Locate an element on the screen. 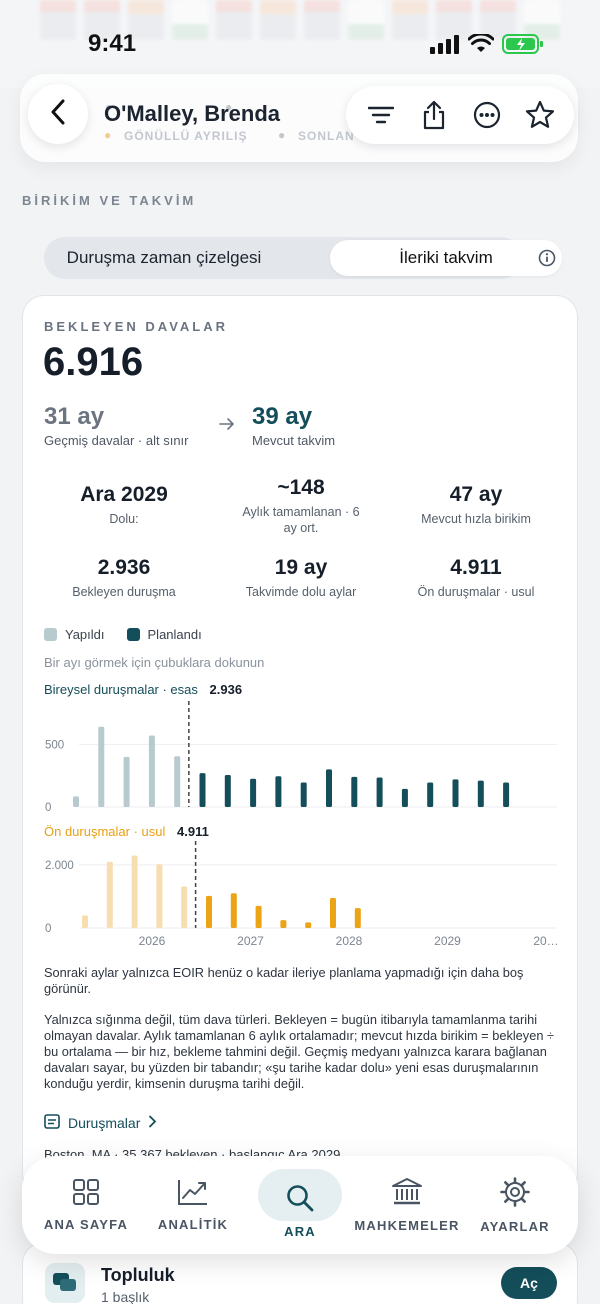 The height and width of the screenshot is (1304, 600). open-community-button: Aç is located at coordinates (529, 1283).